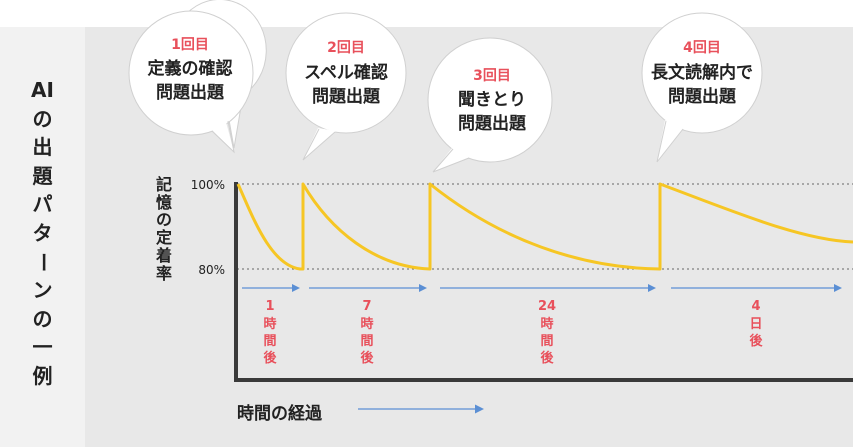 This screenshot has width=853, height=447. What do you see at coordinates (42, 290) in the screenshot?
I see `side-title-char: ン` at bounding box center [42, 290].